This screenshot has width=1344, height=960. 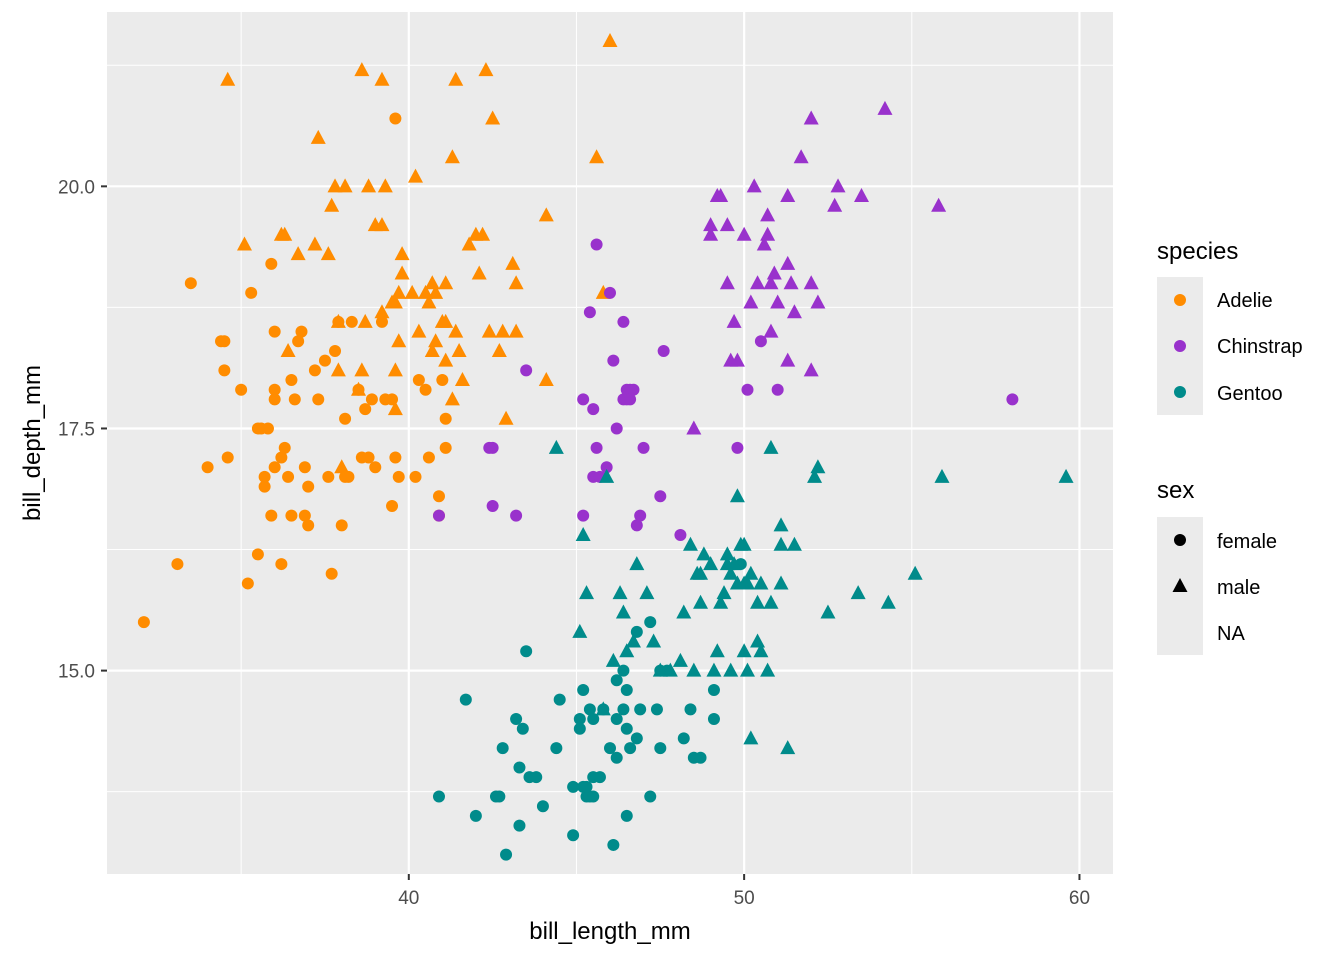 What do you see at coordinates (1079, 898) in the screenshot?
I see `x-tick-label: 60` at bounding box center [1079, 898].